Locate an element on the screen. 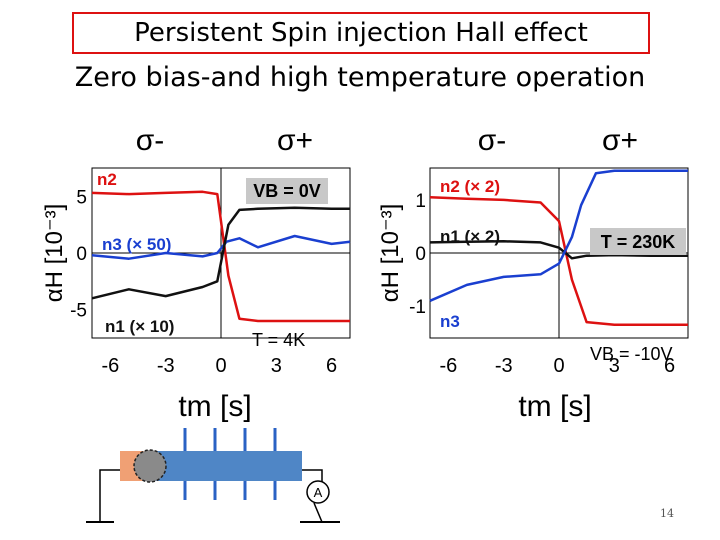 Image resolution: width=720 pixels, height=540 pixels. series-label: n1 (× 10) is located at coordinates (139, 326).